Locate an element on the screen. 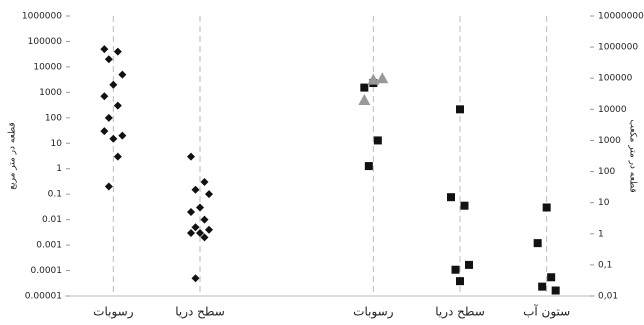 This screenshot has height=325, width=644. y2-tick-label: 10000000 is located at coordinates (621, 17).